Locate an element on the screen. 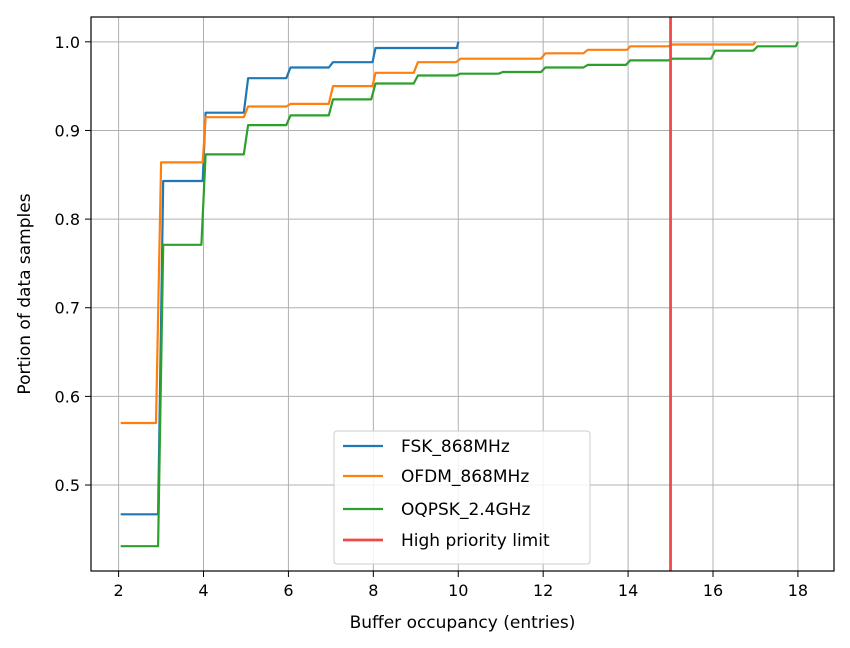 The width and height of the screenshot is (850, 648). y-axis-label: Portion of data samples is located at coordinates (25, 293).